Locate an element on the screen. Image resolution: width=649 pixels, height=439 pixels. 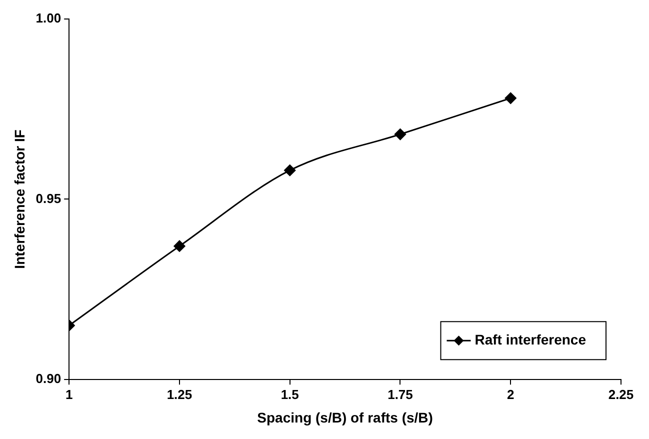
x-tick-label: 2.25 is located at coordinates (621, 394).